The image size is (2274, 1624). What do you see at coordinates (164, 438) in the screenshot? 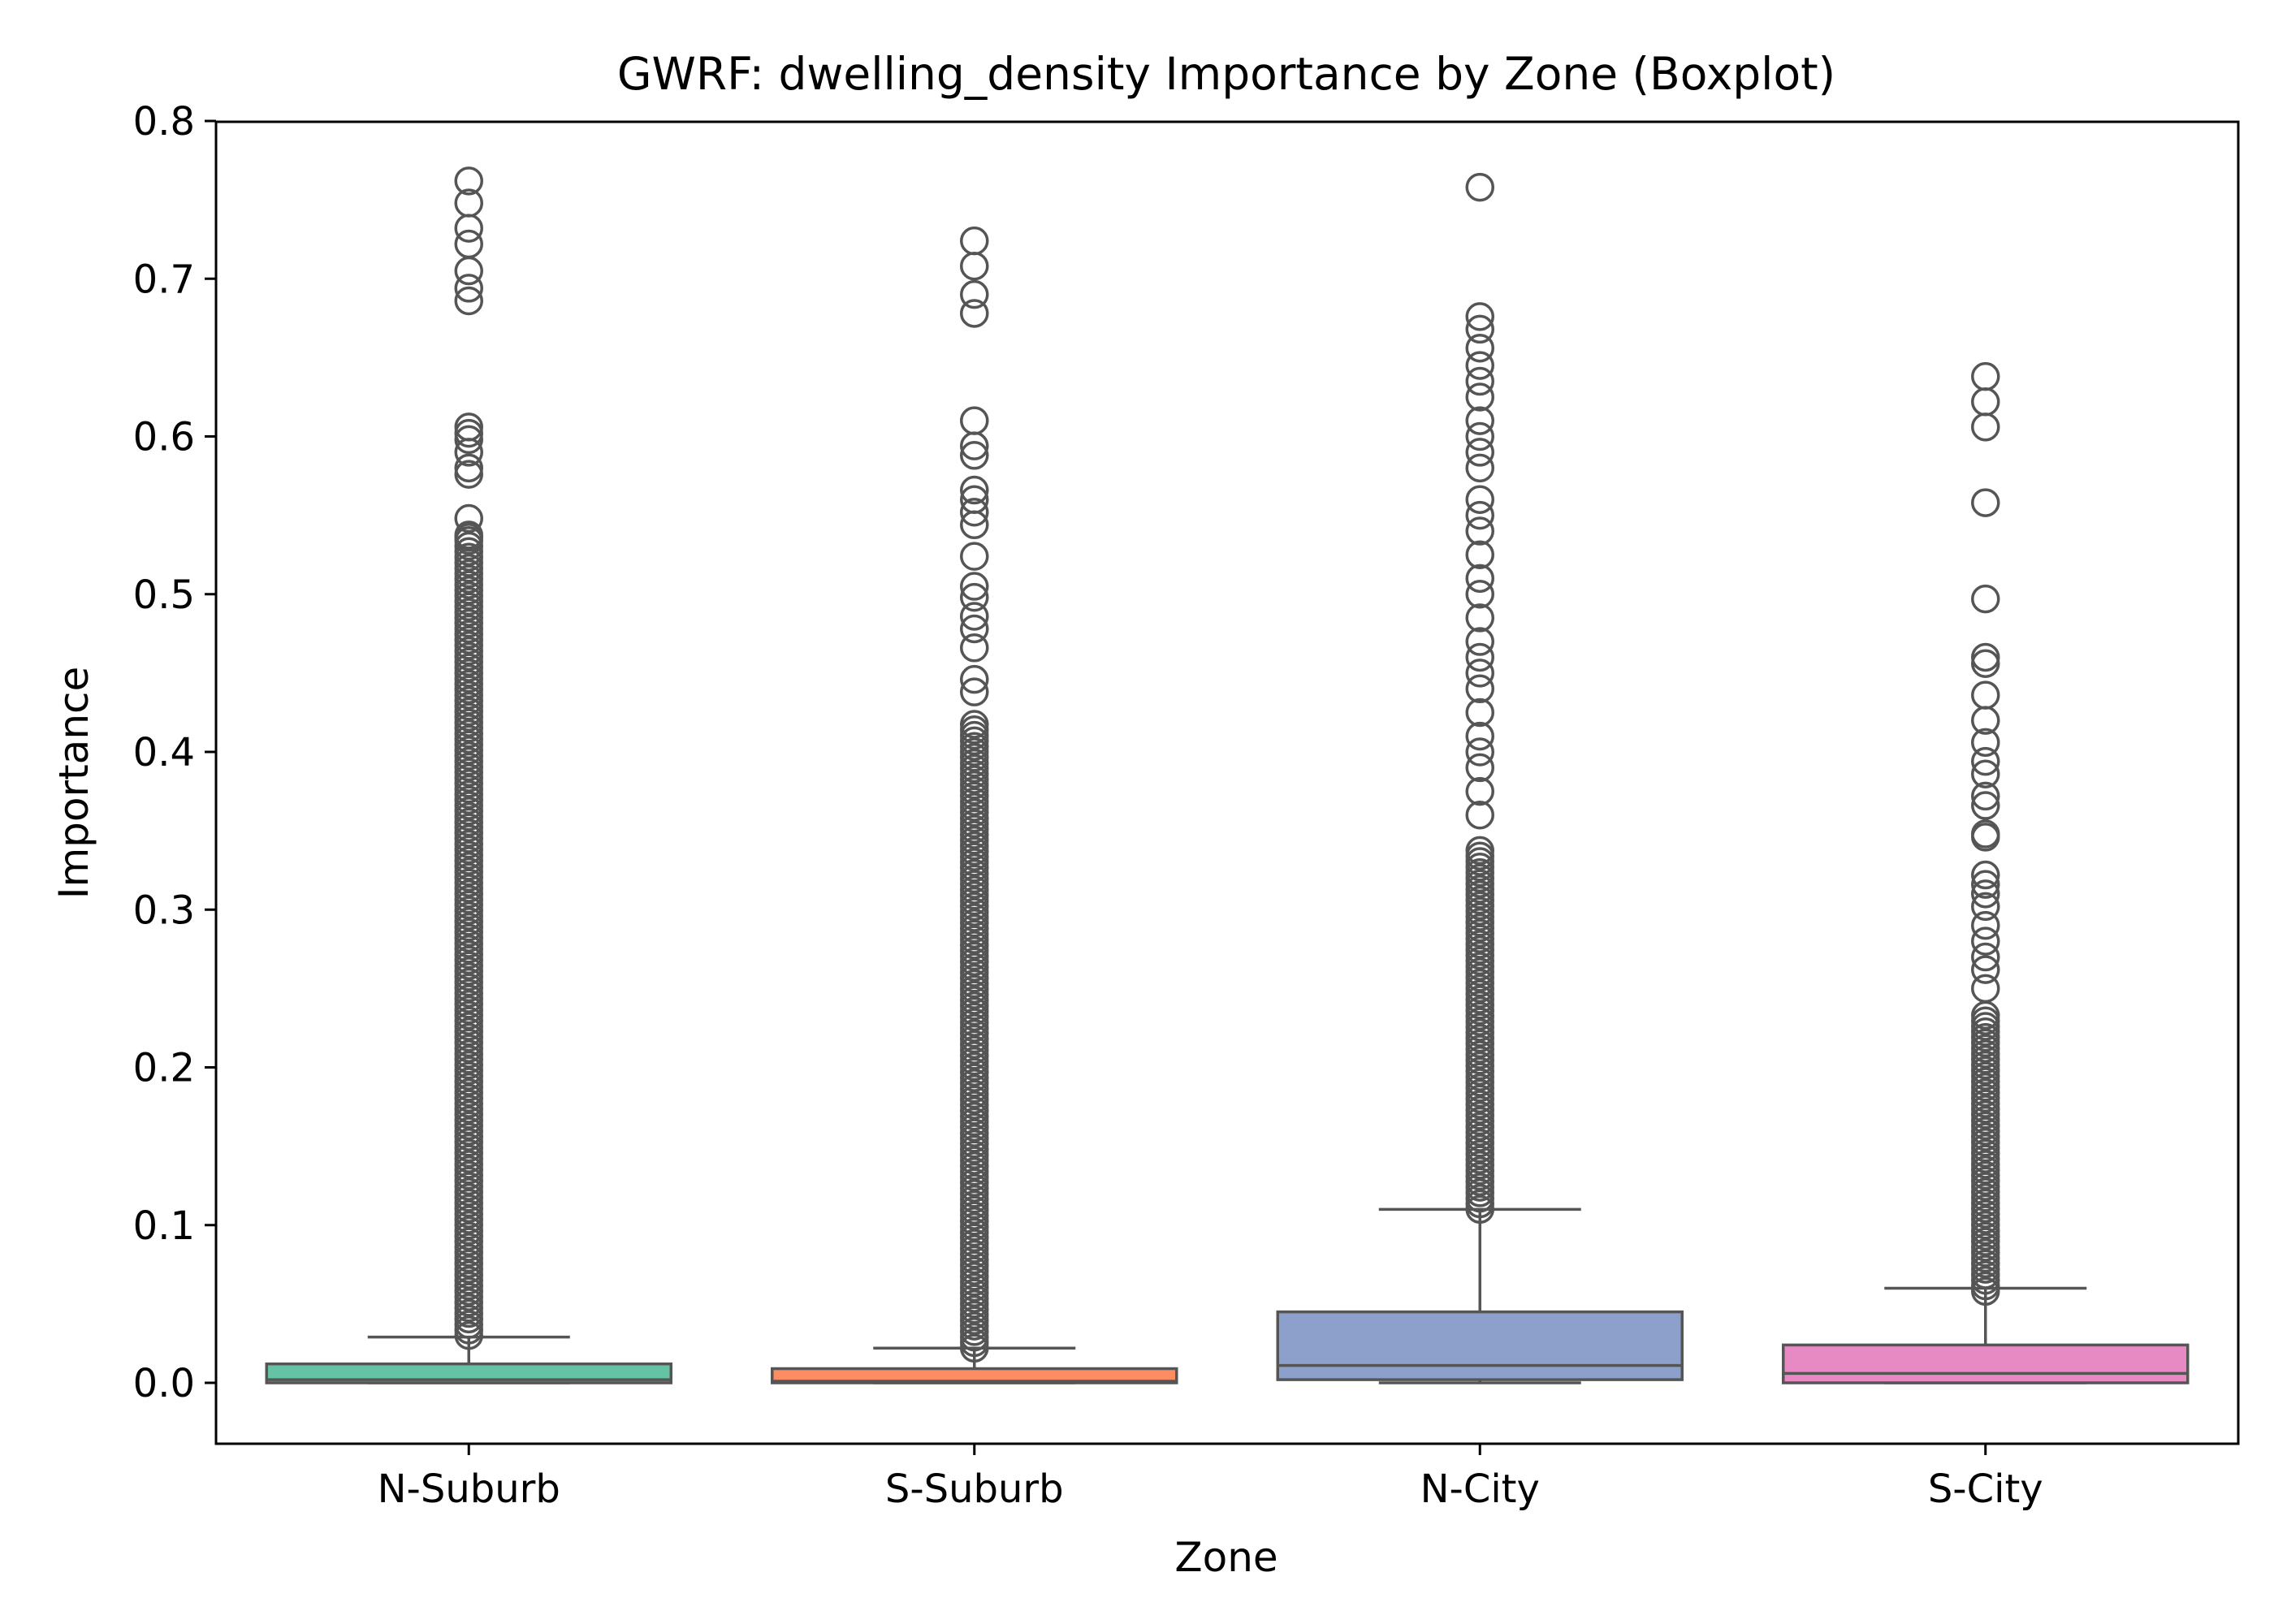
I see `y-tick-label: 0.6` at bounding box center [164, 438].